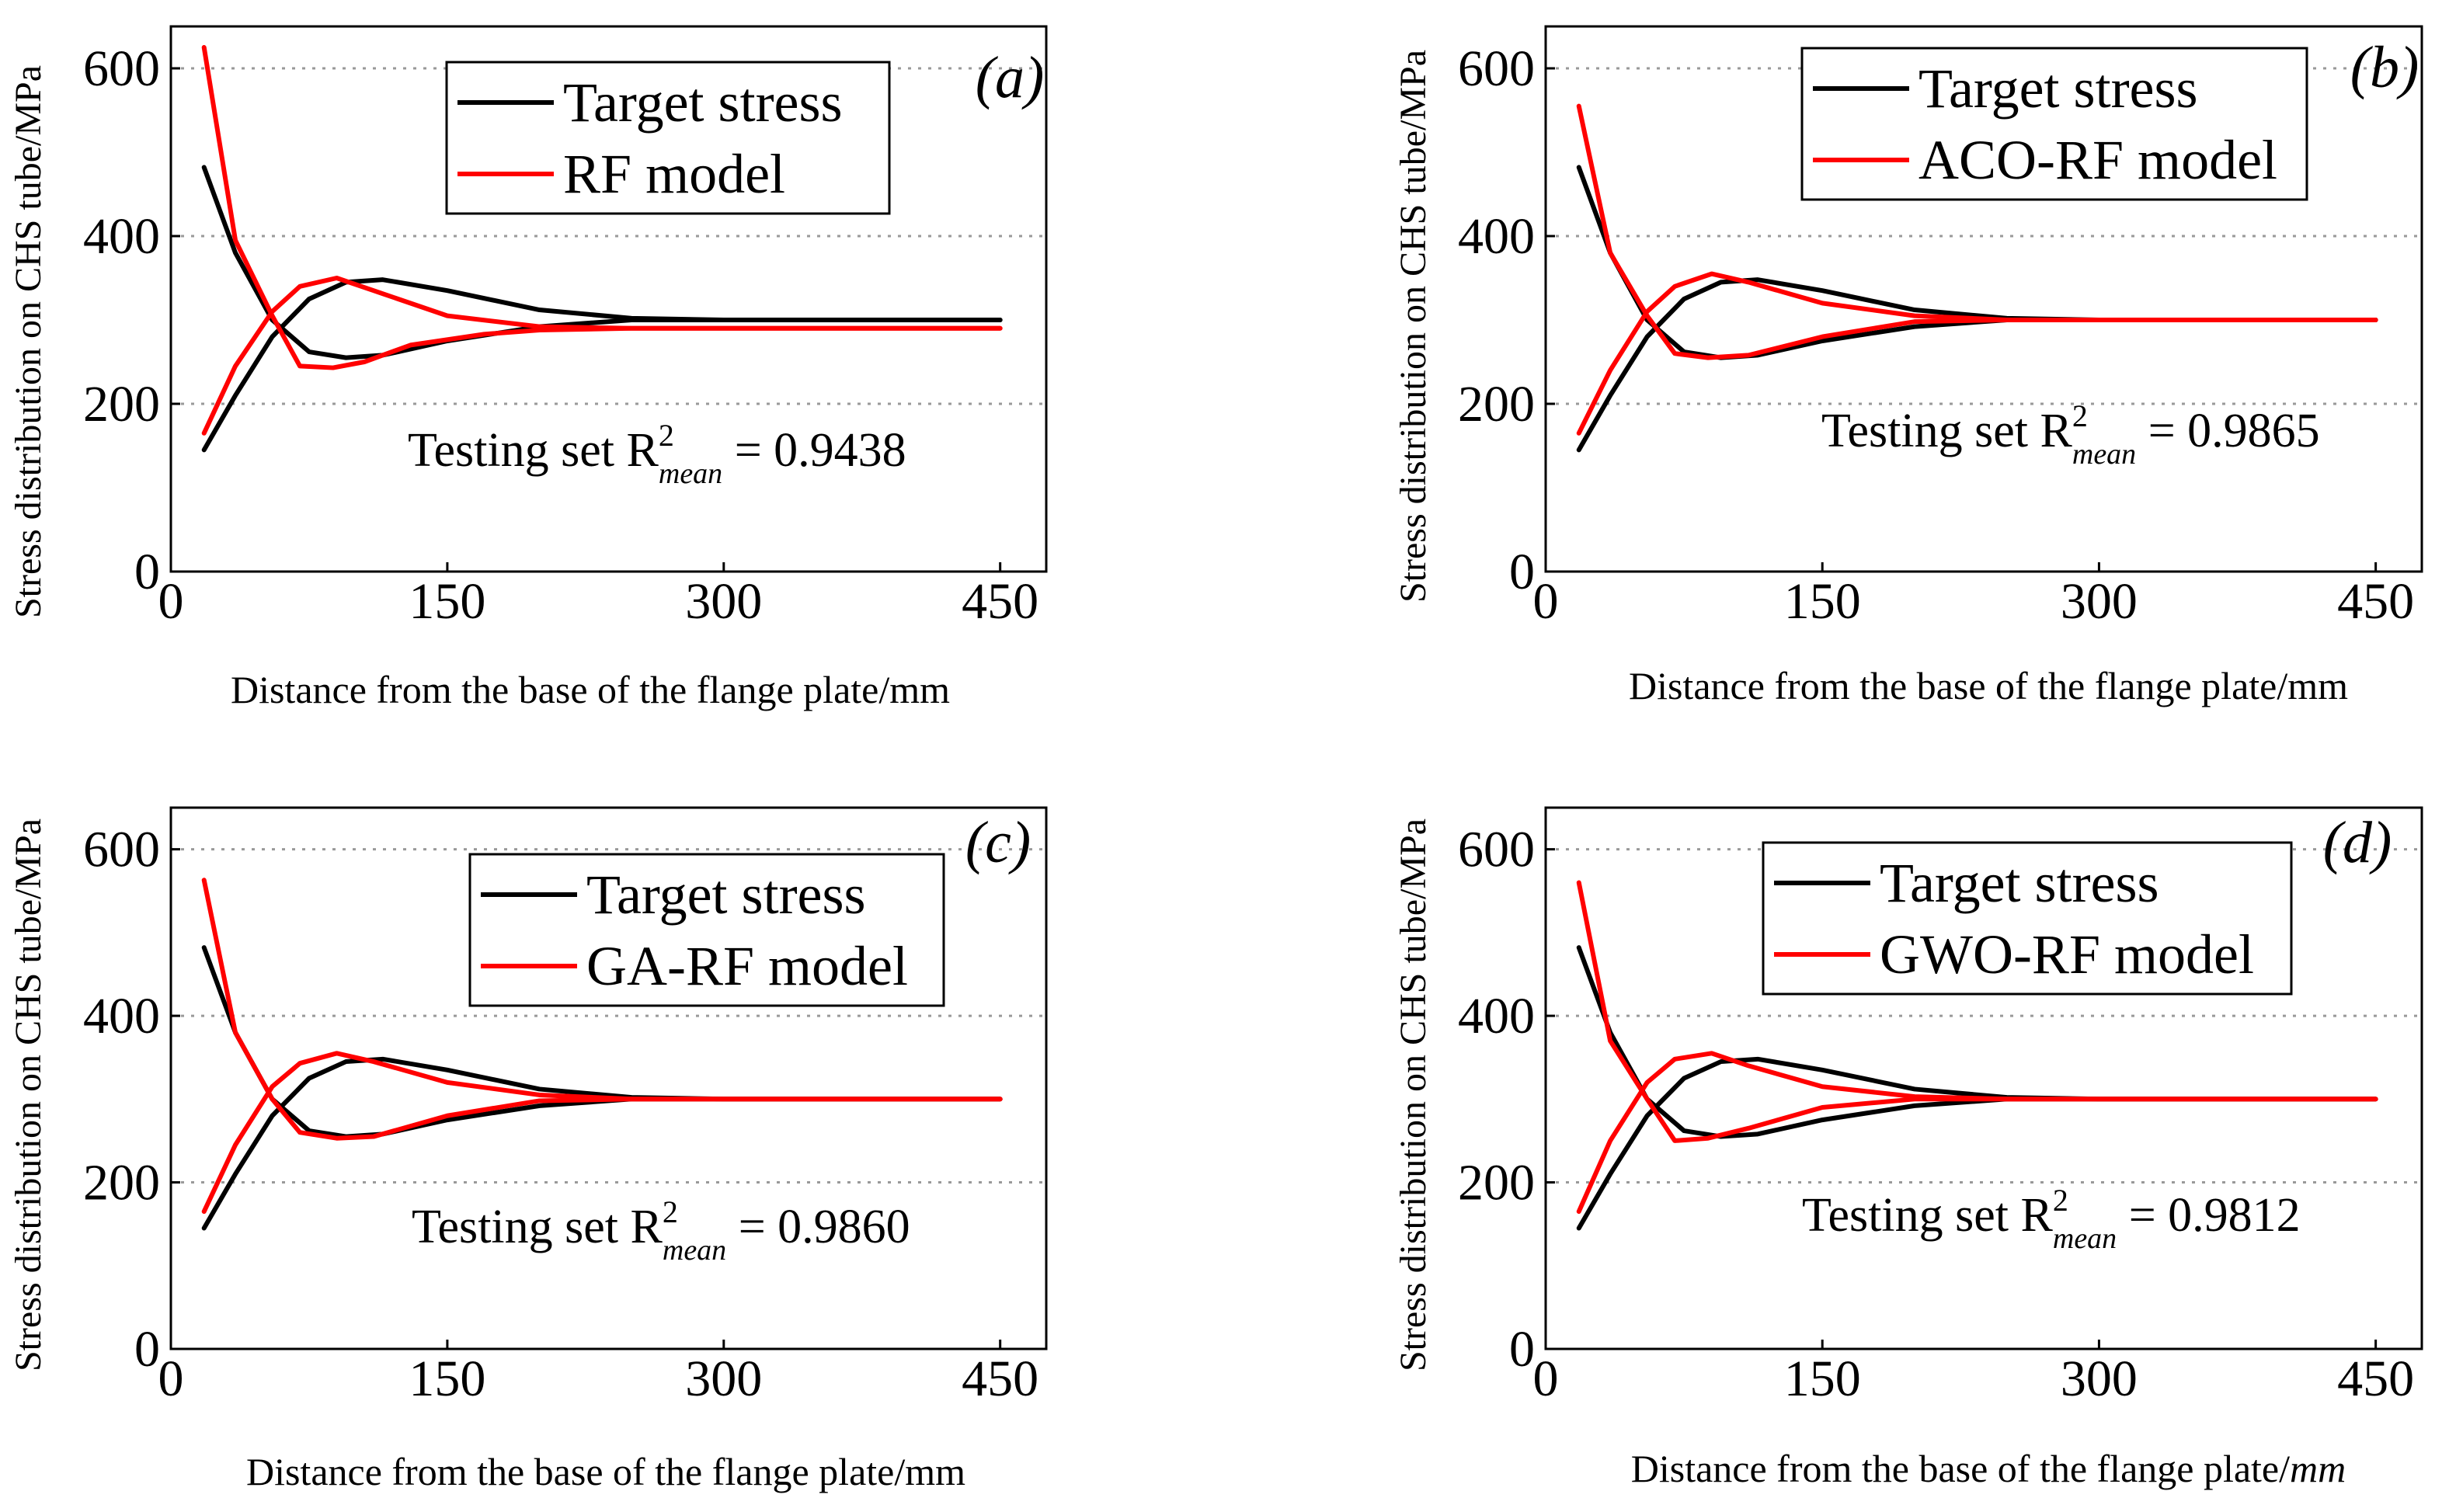 Image resolution: width=2449 pixels, height=1512 pixels. Describe the element at coordinates (818, 1227) in the screenshot. I see `annotation-value: = 0.9860` at that location.